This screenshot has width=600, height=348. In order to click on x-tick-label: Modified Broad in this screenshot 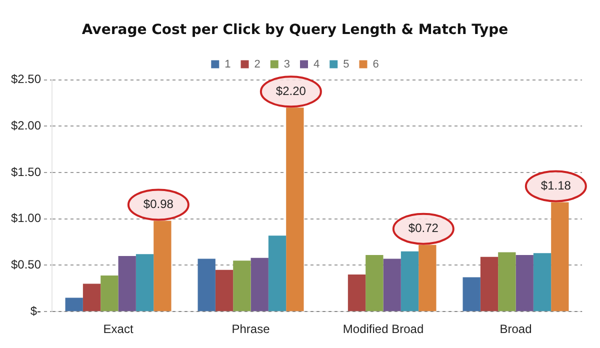, I will do `click(383, 329)`.